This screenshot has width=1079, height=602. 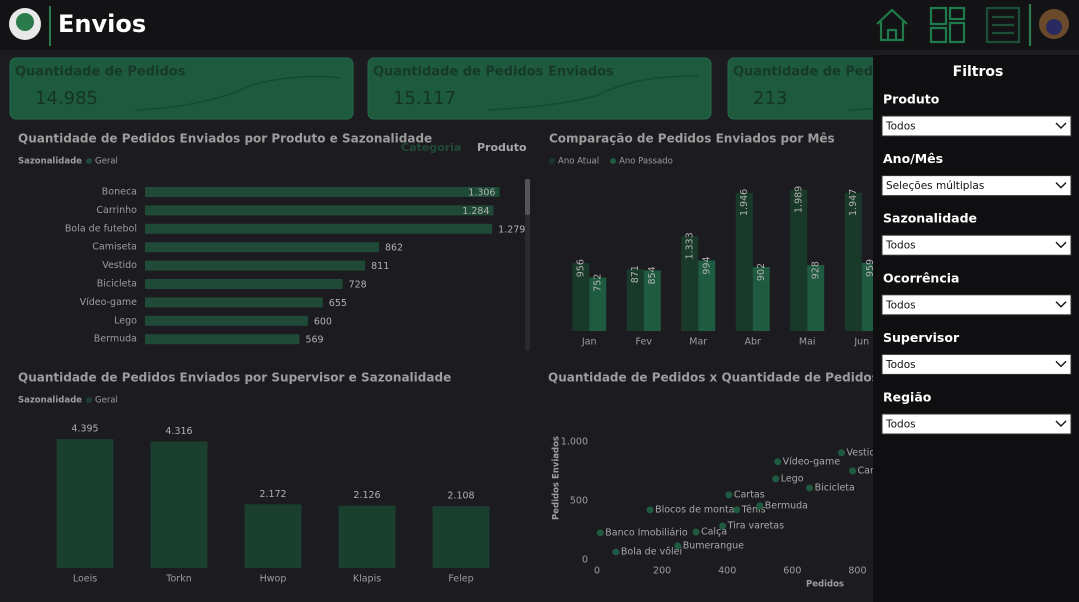 What do you see at coordinates (89, 400) in the screenshot?
I see `legend-marker` at bounding box center [89, 400].